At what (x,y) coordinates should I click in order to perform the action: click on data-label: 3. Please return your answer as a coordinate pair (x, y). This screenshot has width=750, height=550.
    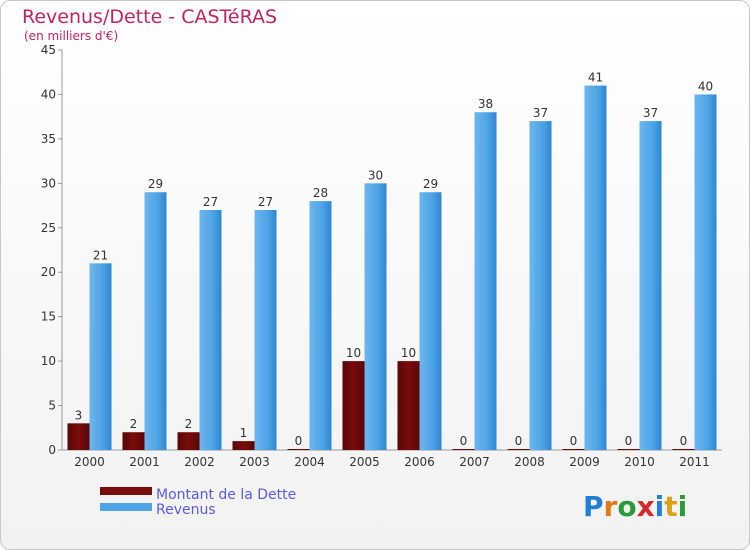
    Looking at the image, I should click on (79, 415).